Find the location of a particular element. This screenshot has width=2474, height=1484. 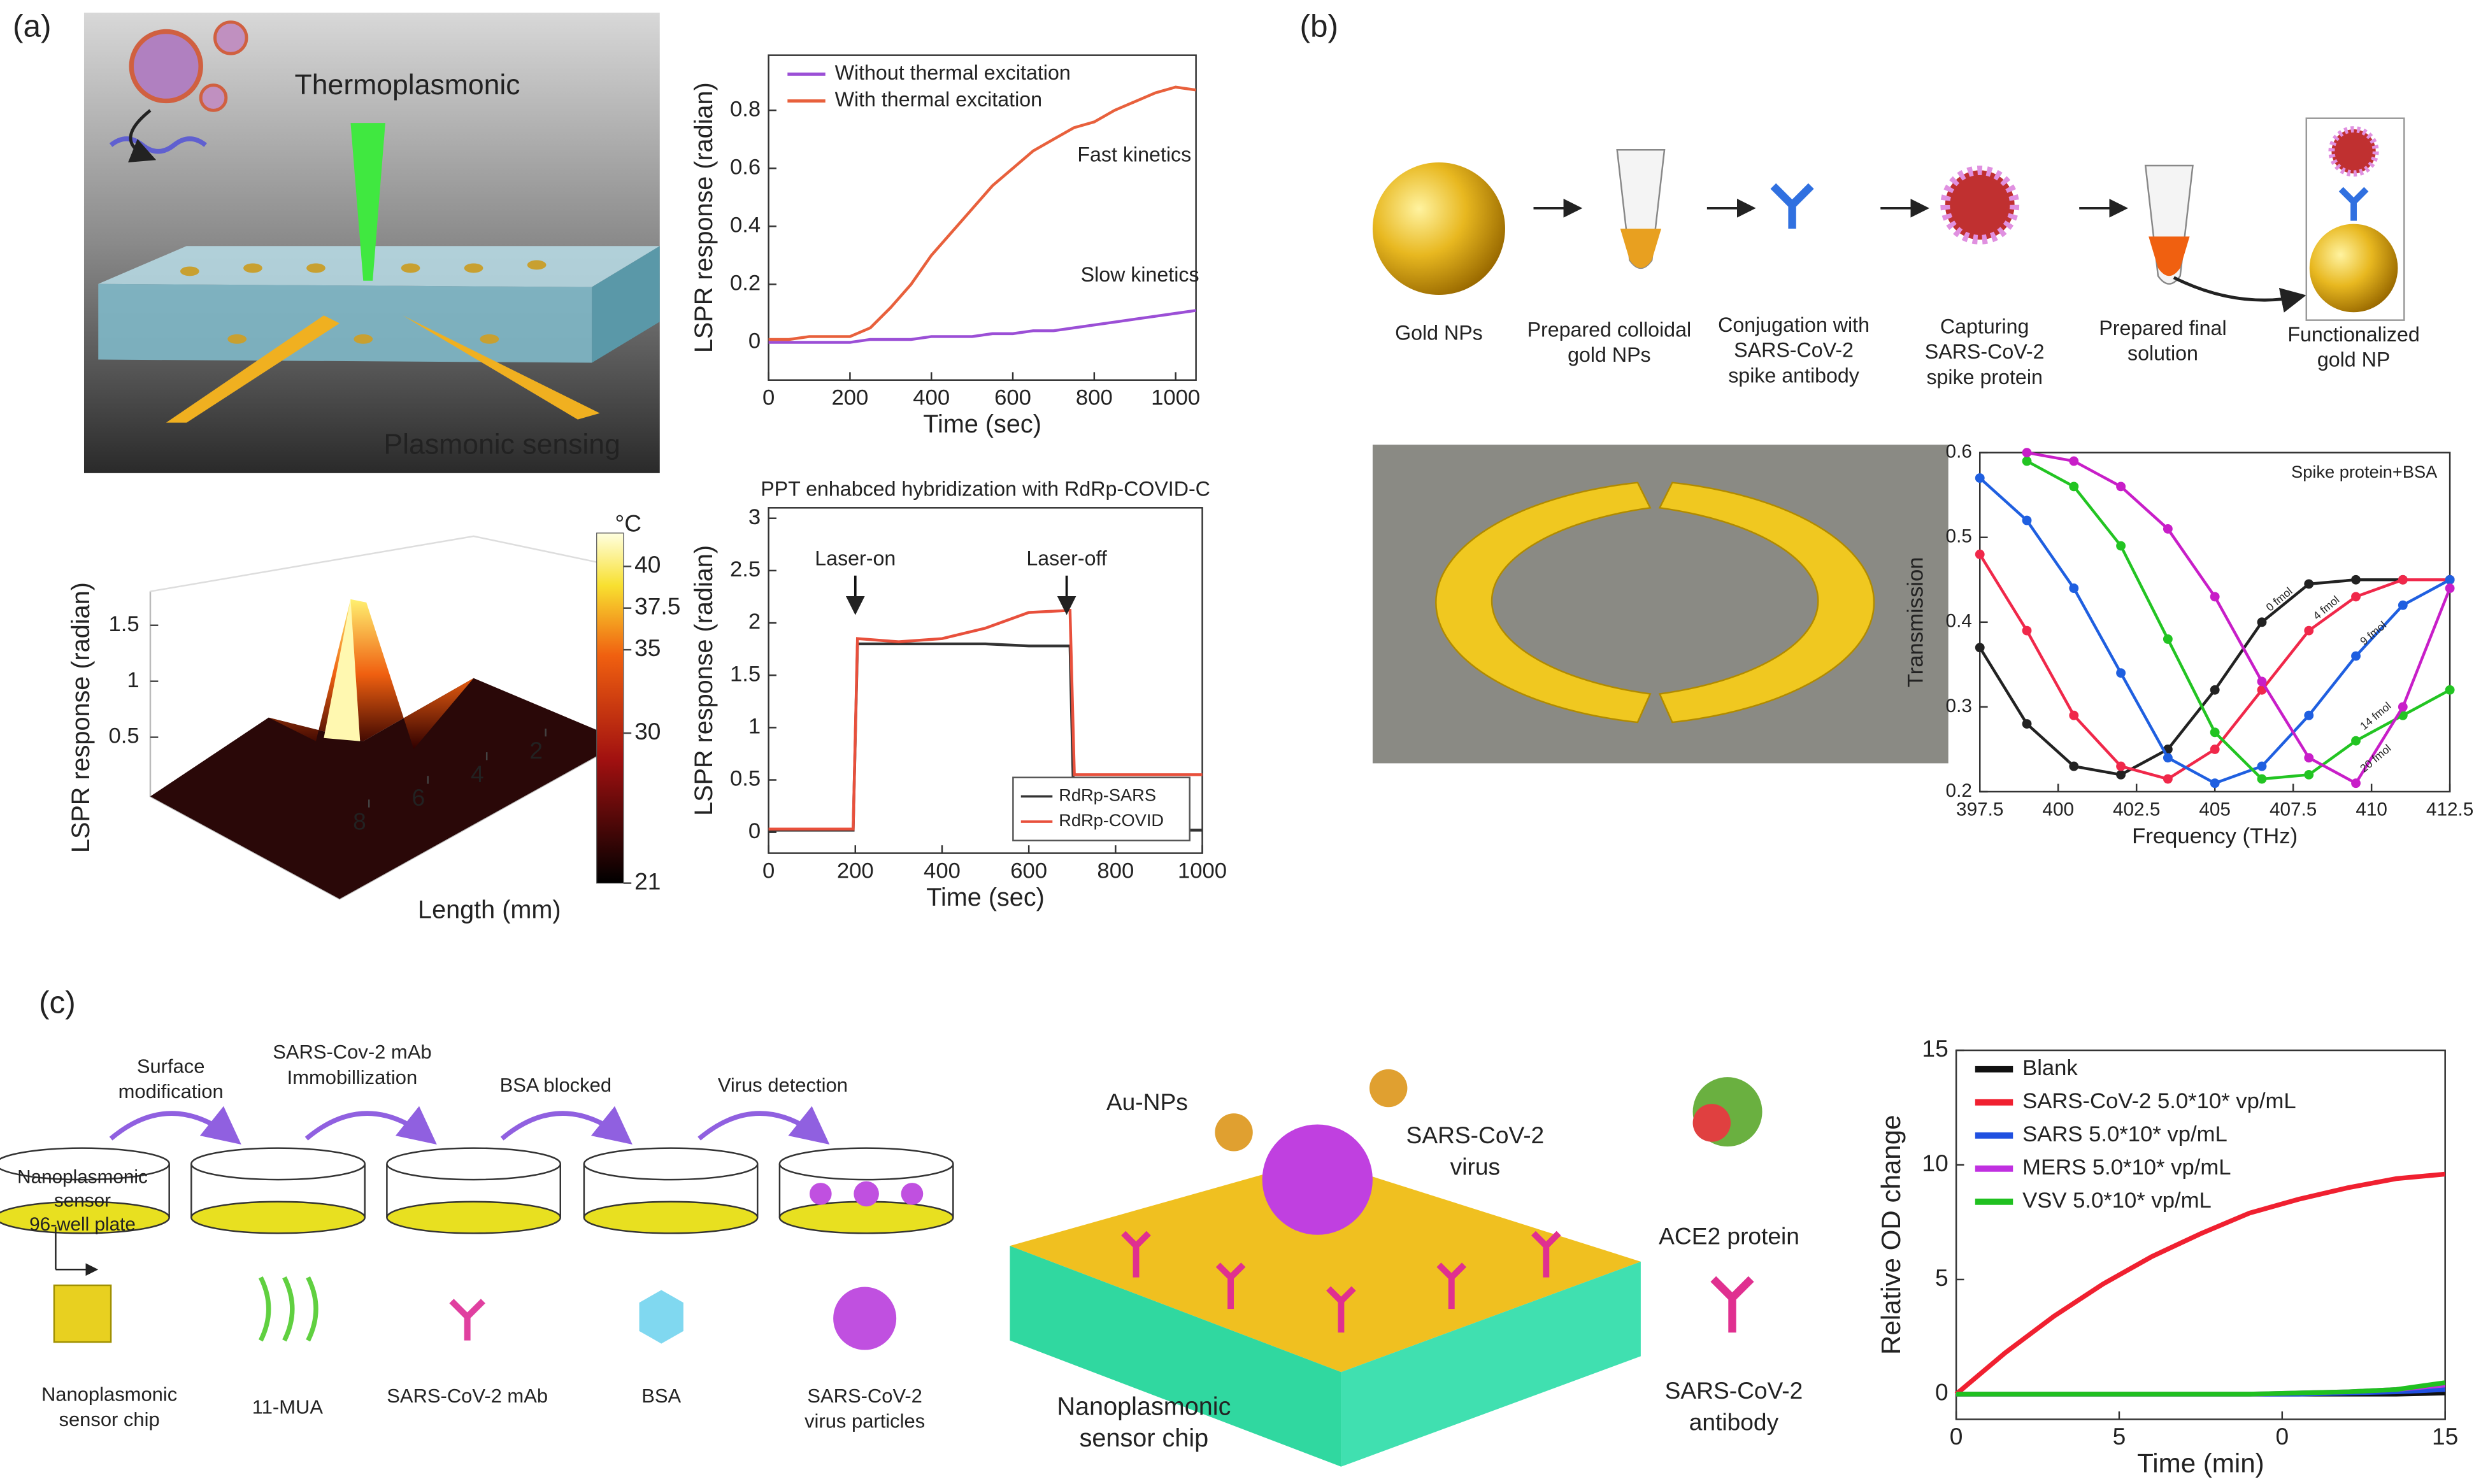

z-tick-label: 1.5 is located at coordinates (123, 624).